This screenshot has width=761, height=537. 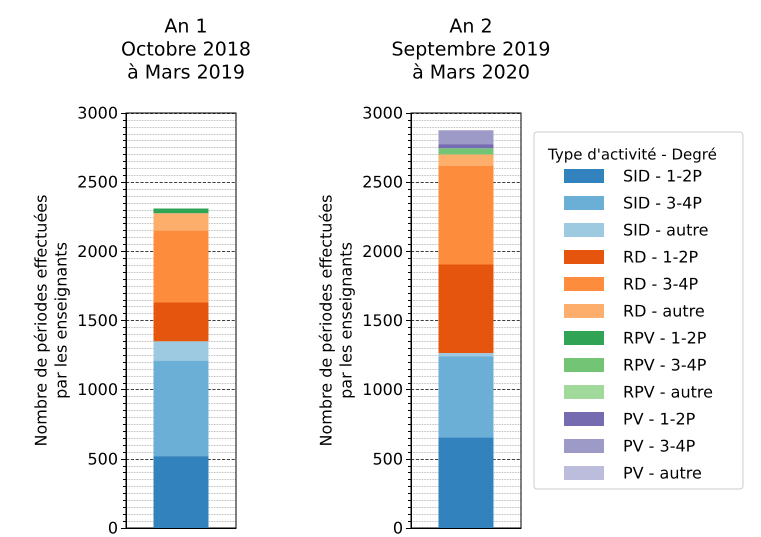 I want to click on legend-label: RD - 1-2P, so click(x=661, y=257).